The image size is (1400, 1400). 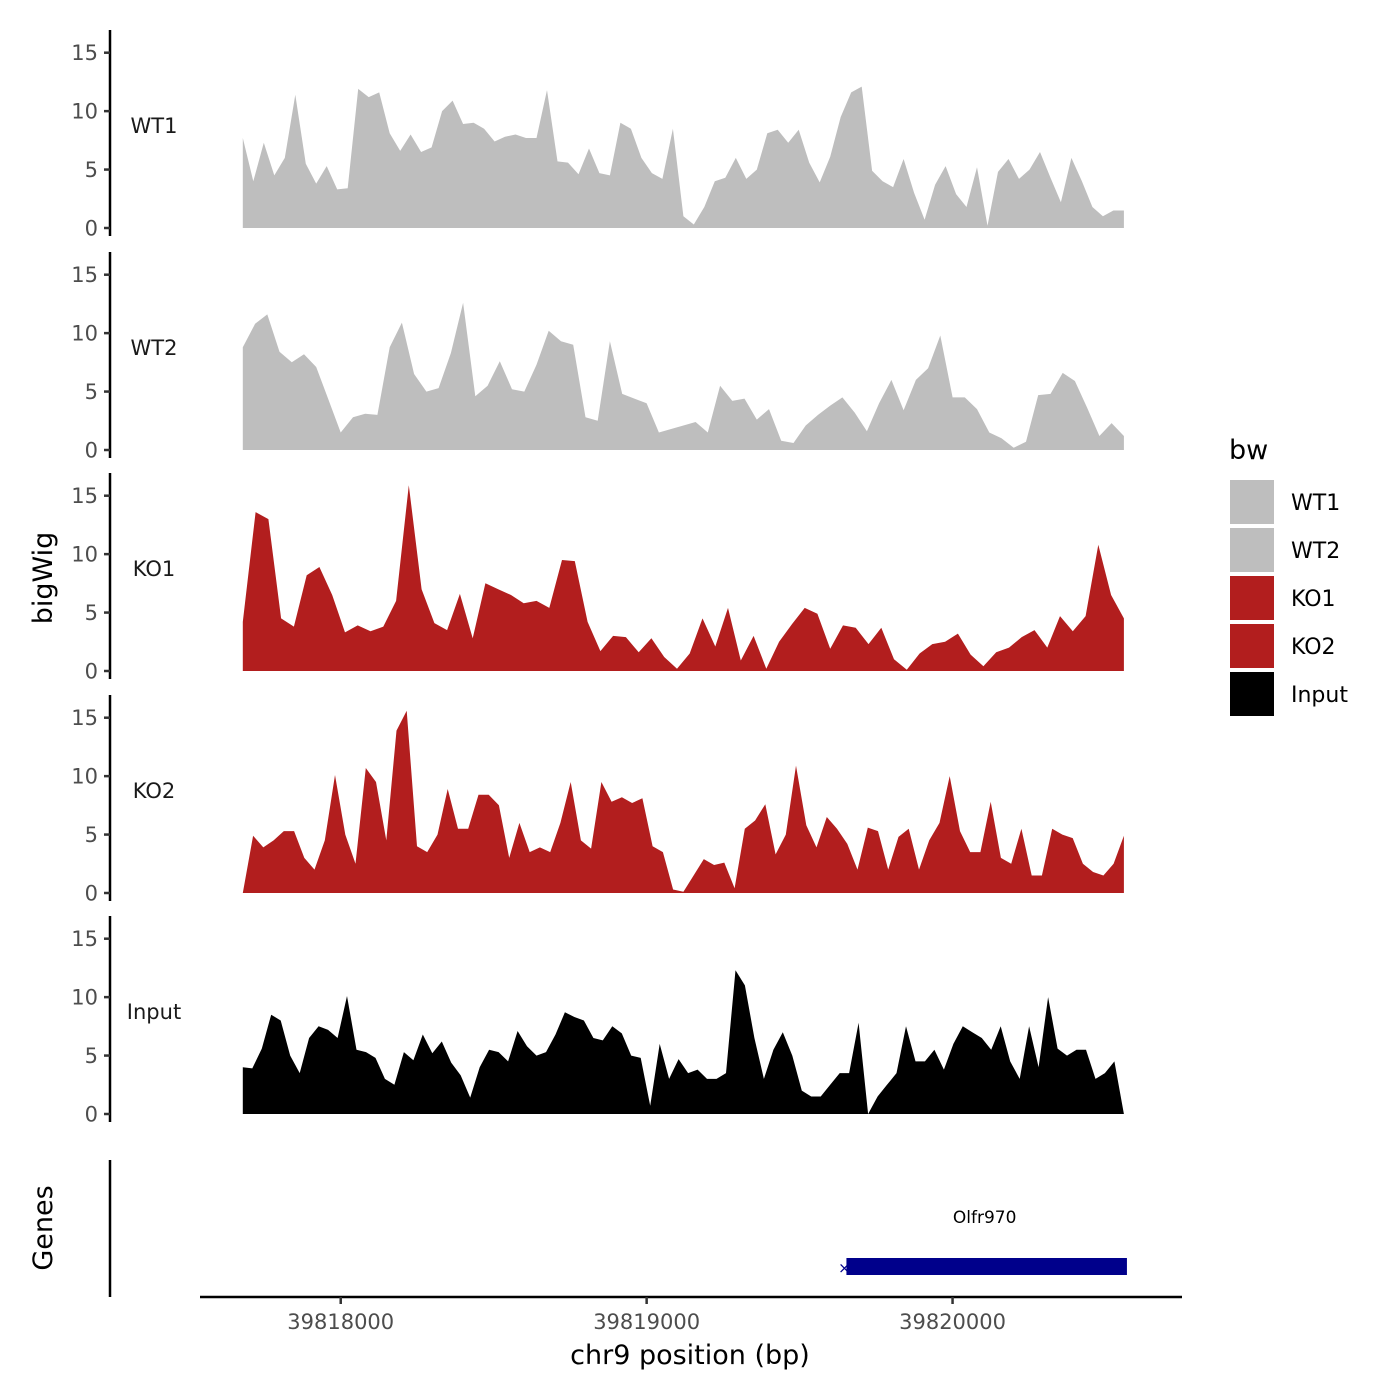 I want to click on track-label: WT2, so click(x=154, y=348).